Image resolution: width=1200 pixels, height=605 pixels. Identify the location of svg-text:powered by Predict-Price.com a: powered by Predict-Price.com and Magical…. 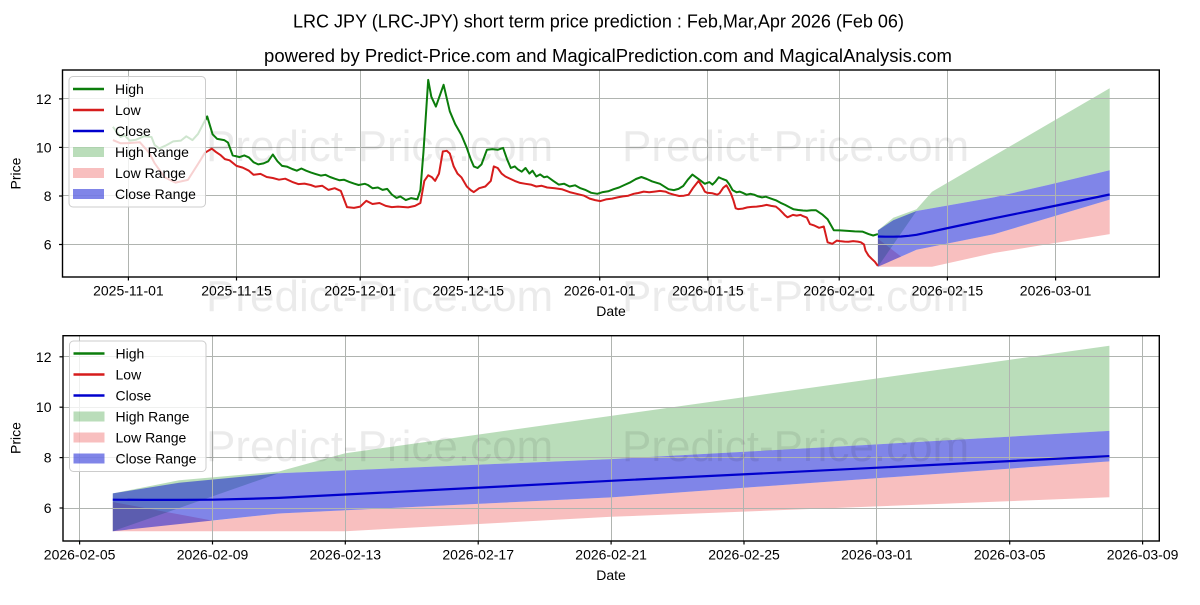
(608, 55).